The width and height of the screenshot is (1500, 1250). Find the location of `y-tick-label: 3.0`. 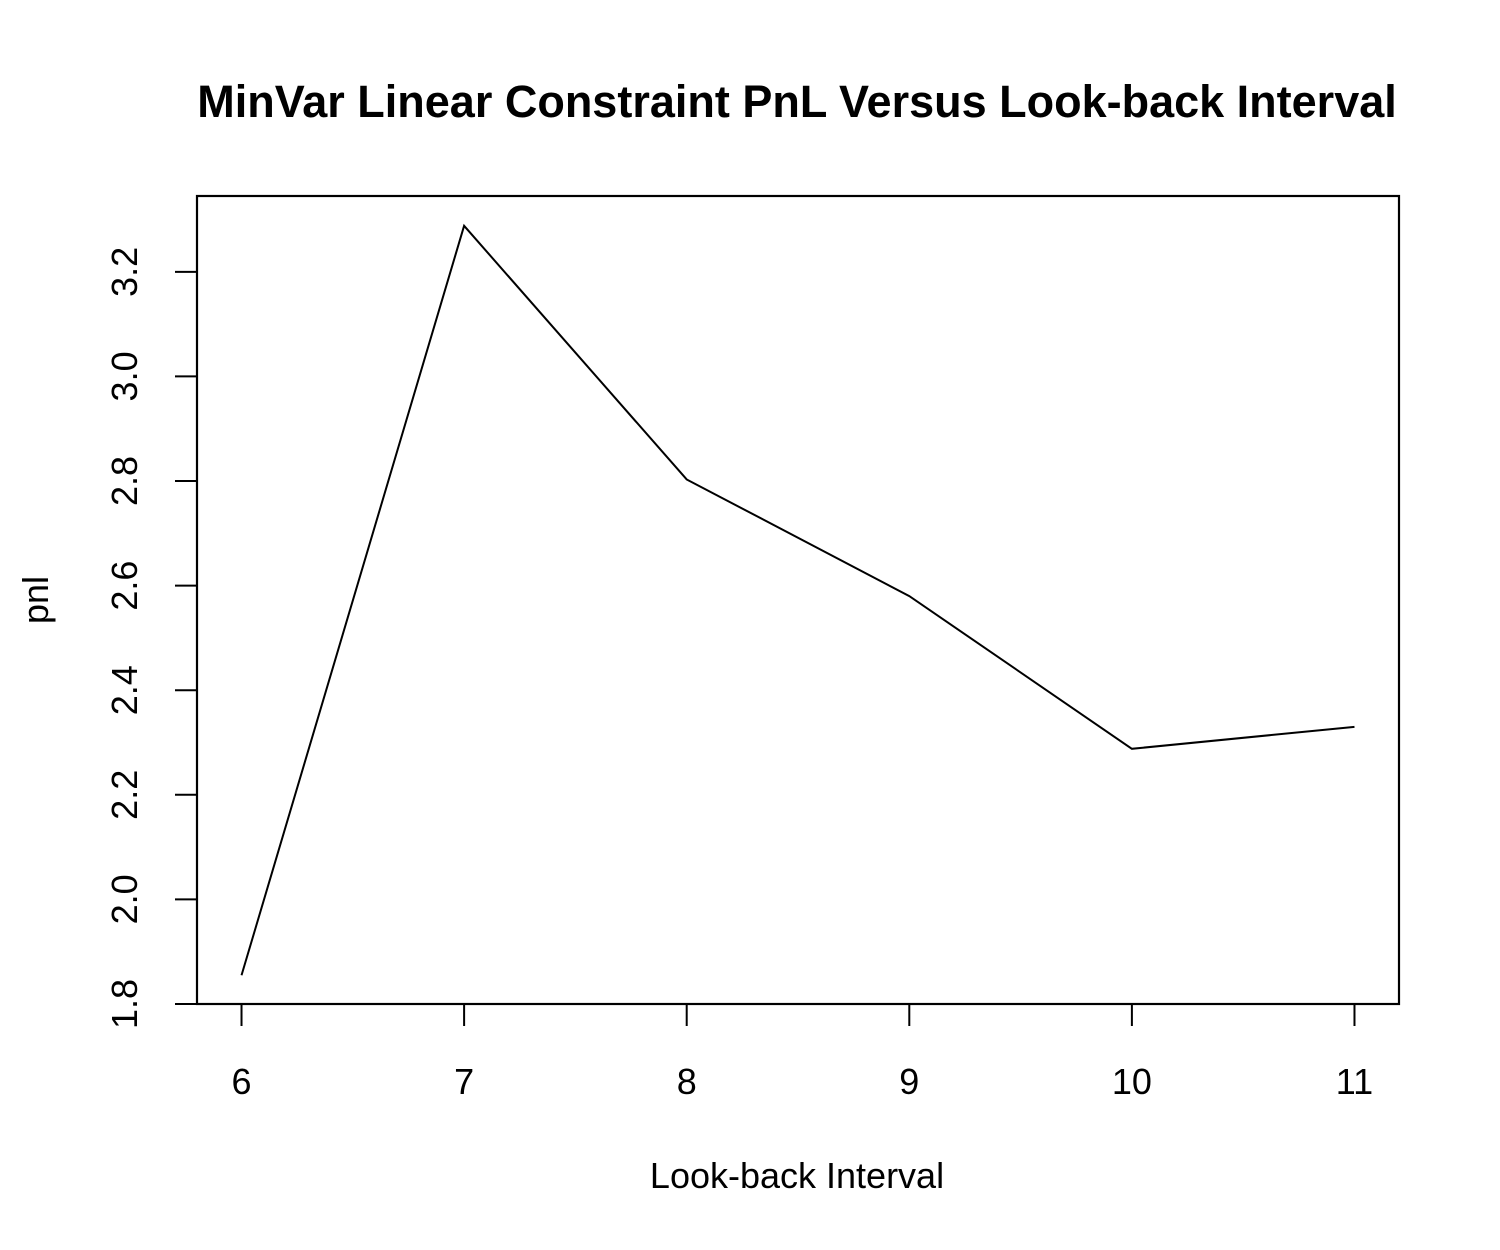

y-tick-label: 3.0 is located at coordinates (124, 376).